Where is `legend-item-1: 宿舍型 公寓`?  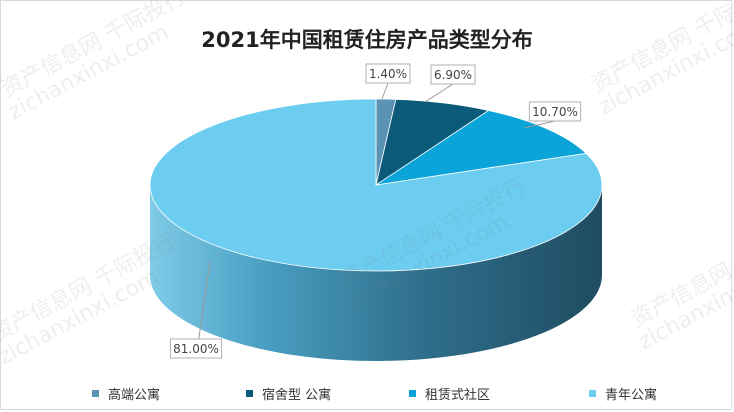
legend-item-1: 宿舍型 公寓 is located at coordinates (288, 393).